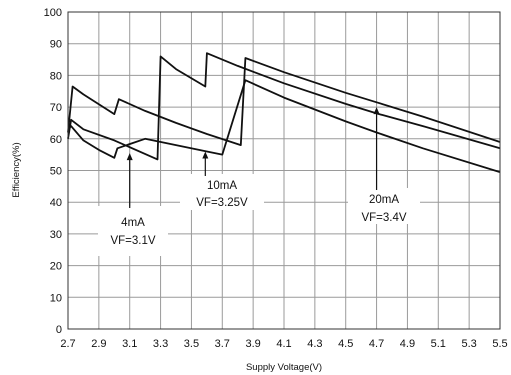  I want to click on x-tick-label: 4.7, so click(376, 344).